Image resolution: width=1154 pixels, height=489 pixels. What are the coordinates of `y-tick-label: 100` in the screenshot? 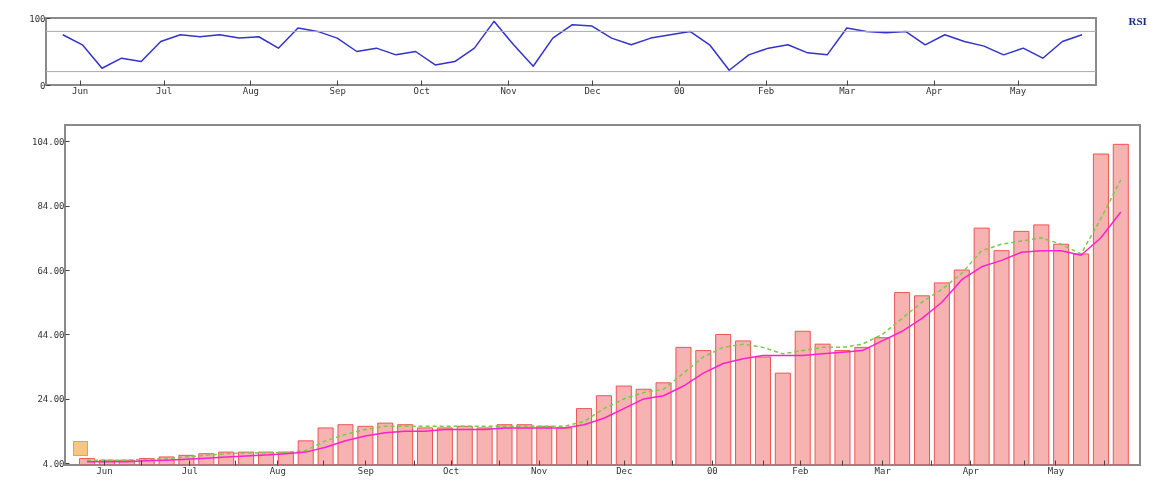 It's located at (37, 18).